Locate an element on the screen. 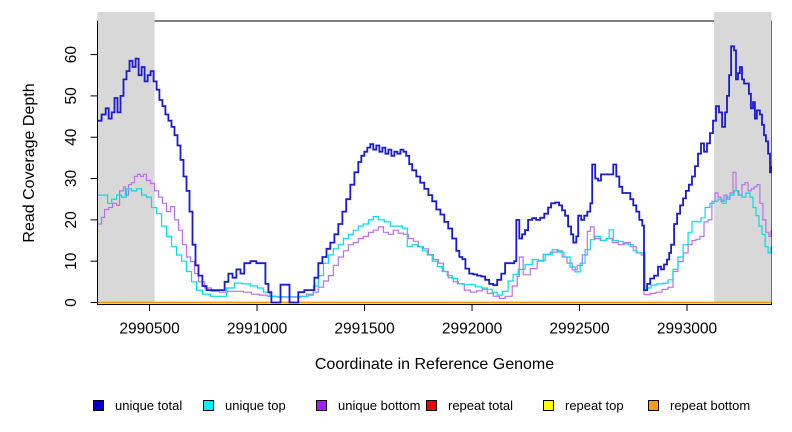  legend-item-unique-top: unique top is located at coordinates (244, 405).